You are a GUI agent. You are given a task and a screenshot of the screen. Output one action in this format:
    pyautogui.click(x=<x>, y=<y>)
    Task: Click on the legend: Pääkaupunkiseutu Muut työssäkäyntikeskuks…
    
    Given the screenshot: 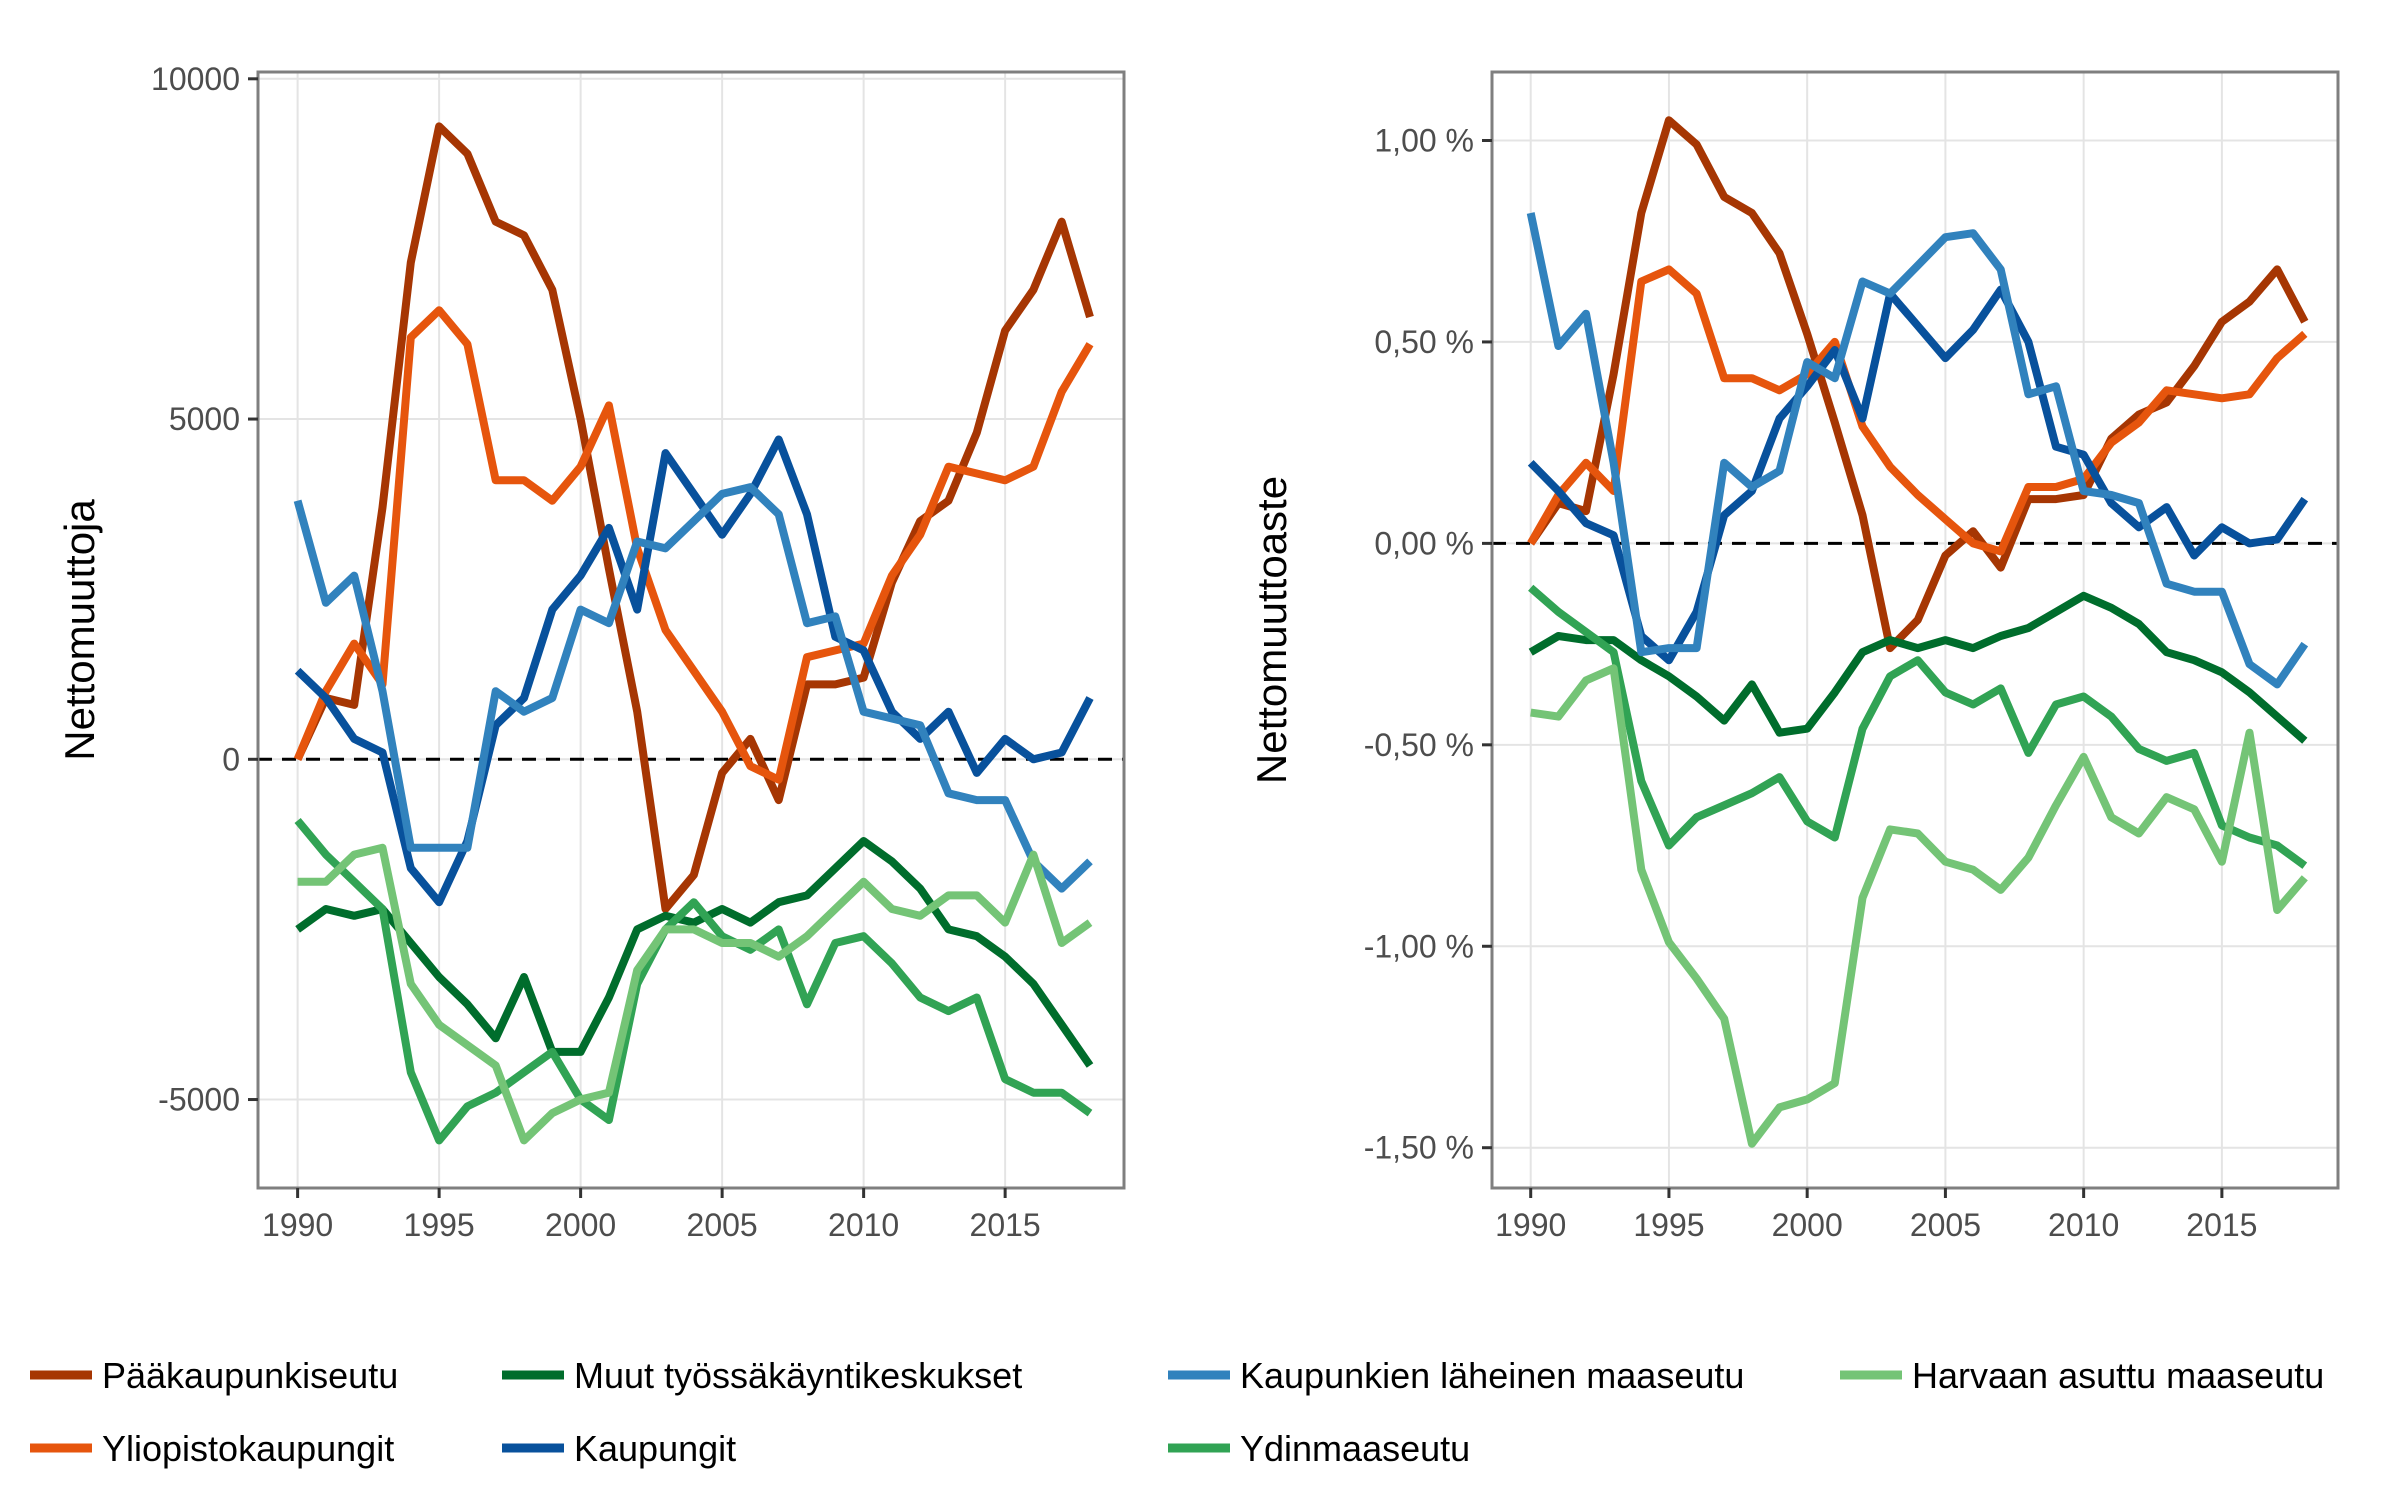 What is the action you would take?
    pyautogui.click(x=1177, y=1412)
    